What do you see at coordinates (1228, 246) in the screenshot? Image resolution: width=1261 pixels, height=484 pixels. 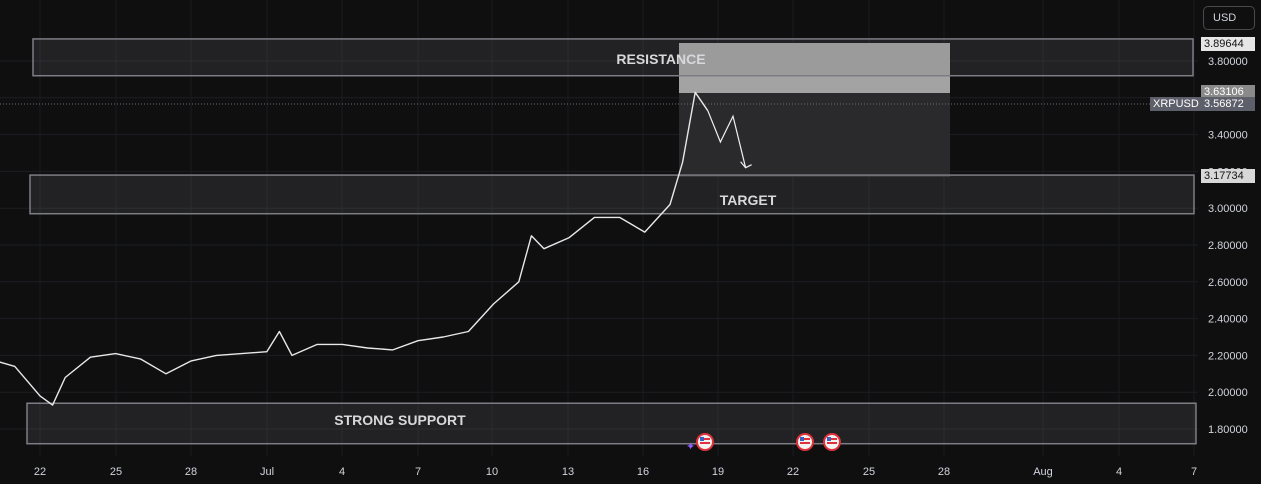 I see `y-tick-label: 2.80000` at bounding box center [1228, 246].